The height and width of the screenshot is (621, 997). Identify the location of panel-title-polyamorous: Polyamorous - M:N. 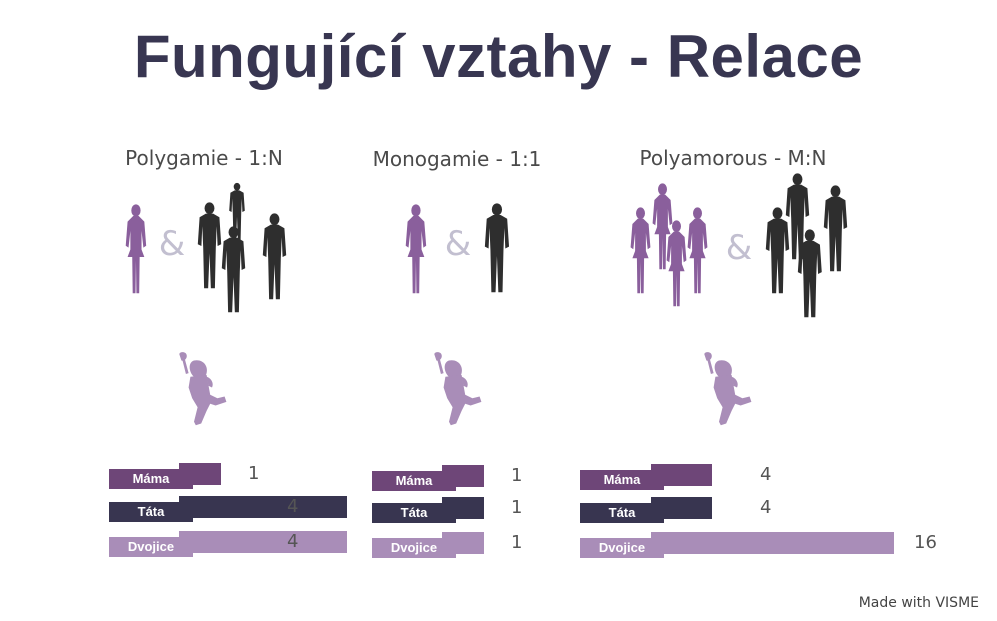
(733, 158).